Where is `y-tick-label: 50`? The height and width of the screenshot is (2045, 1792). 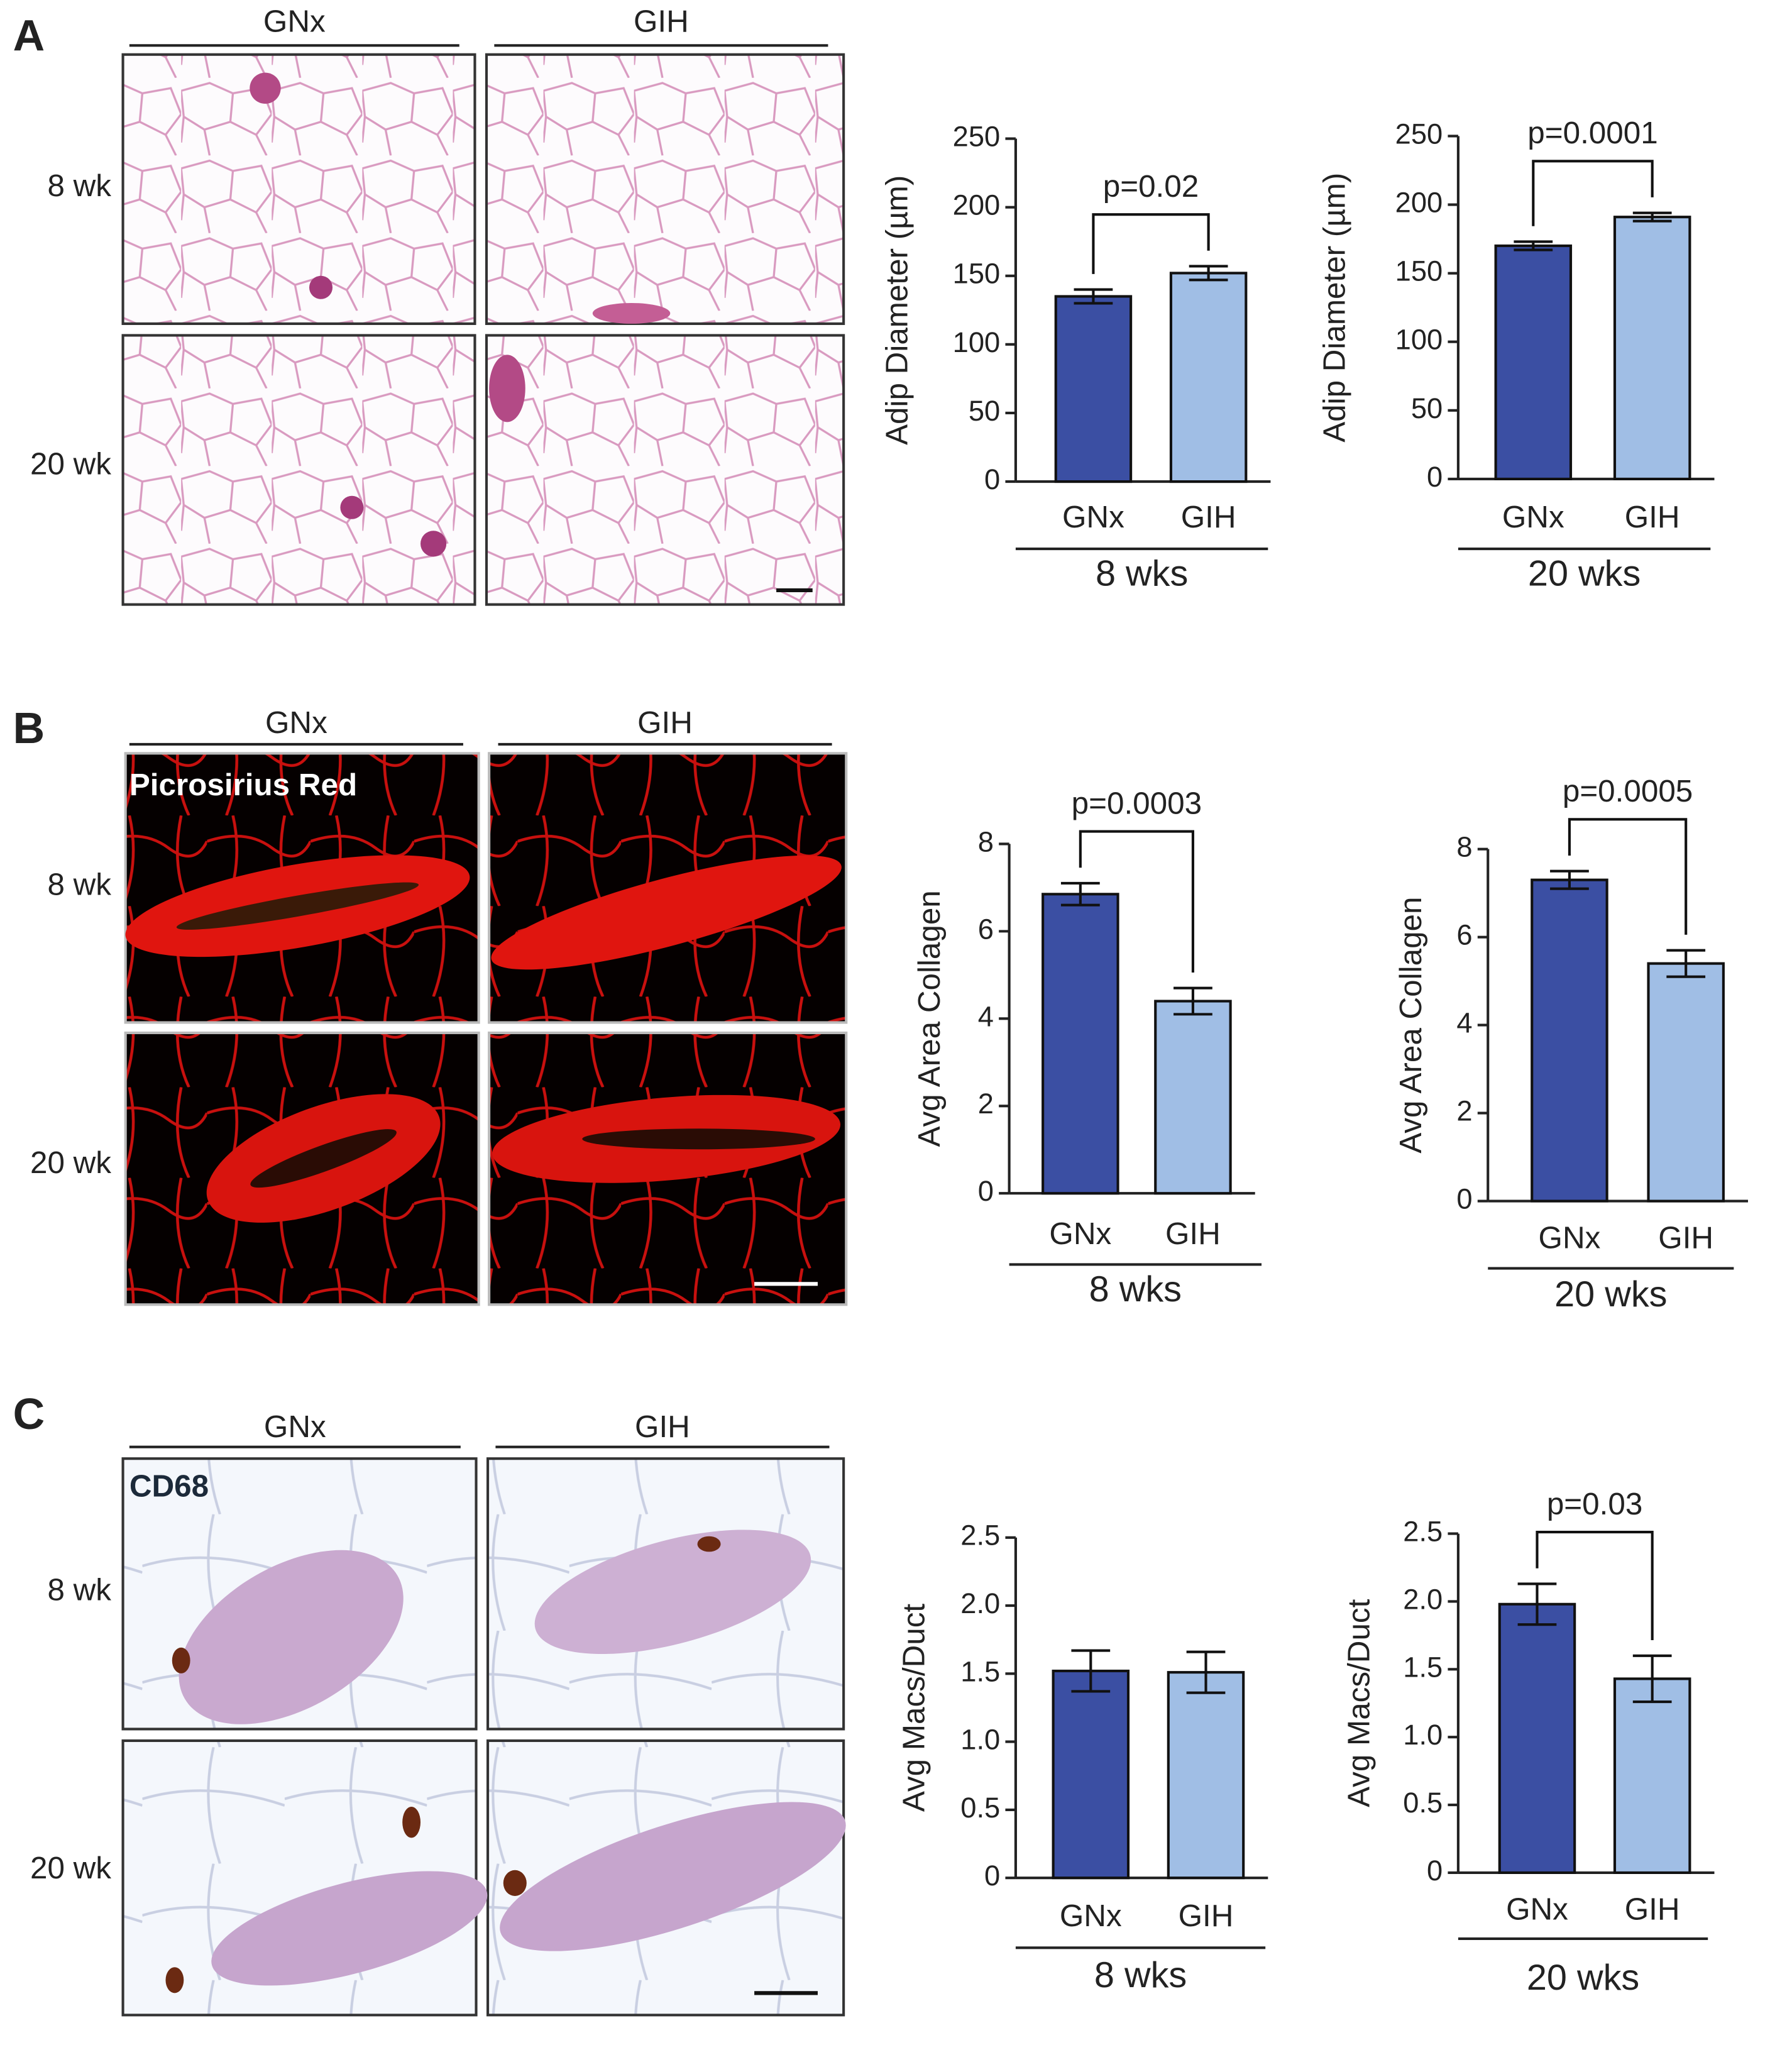
y-tick-label: 50 is located at coordinates (1427, 408).